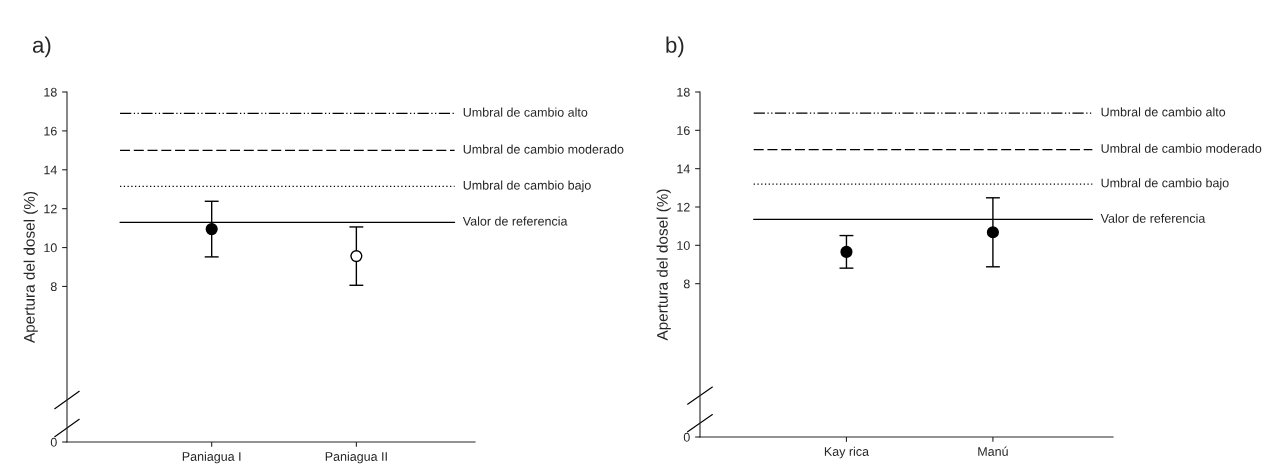  I want to click on chart-title: a), so click(41, 47).